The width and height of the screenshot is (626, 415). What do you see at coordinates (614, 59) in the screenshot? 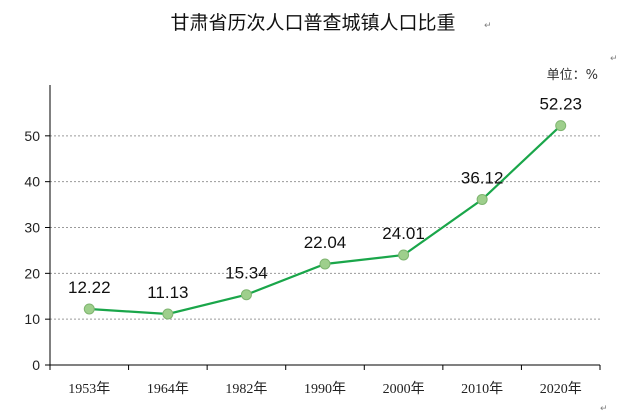
I see `corner-mark-top: ↵` at bounding box center [614, 59].